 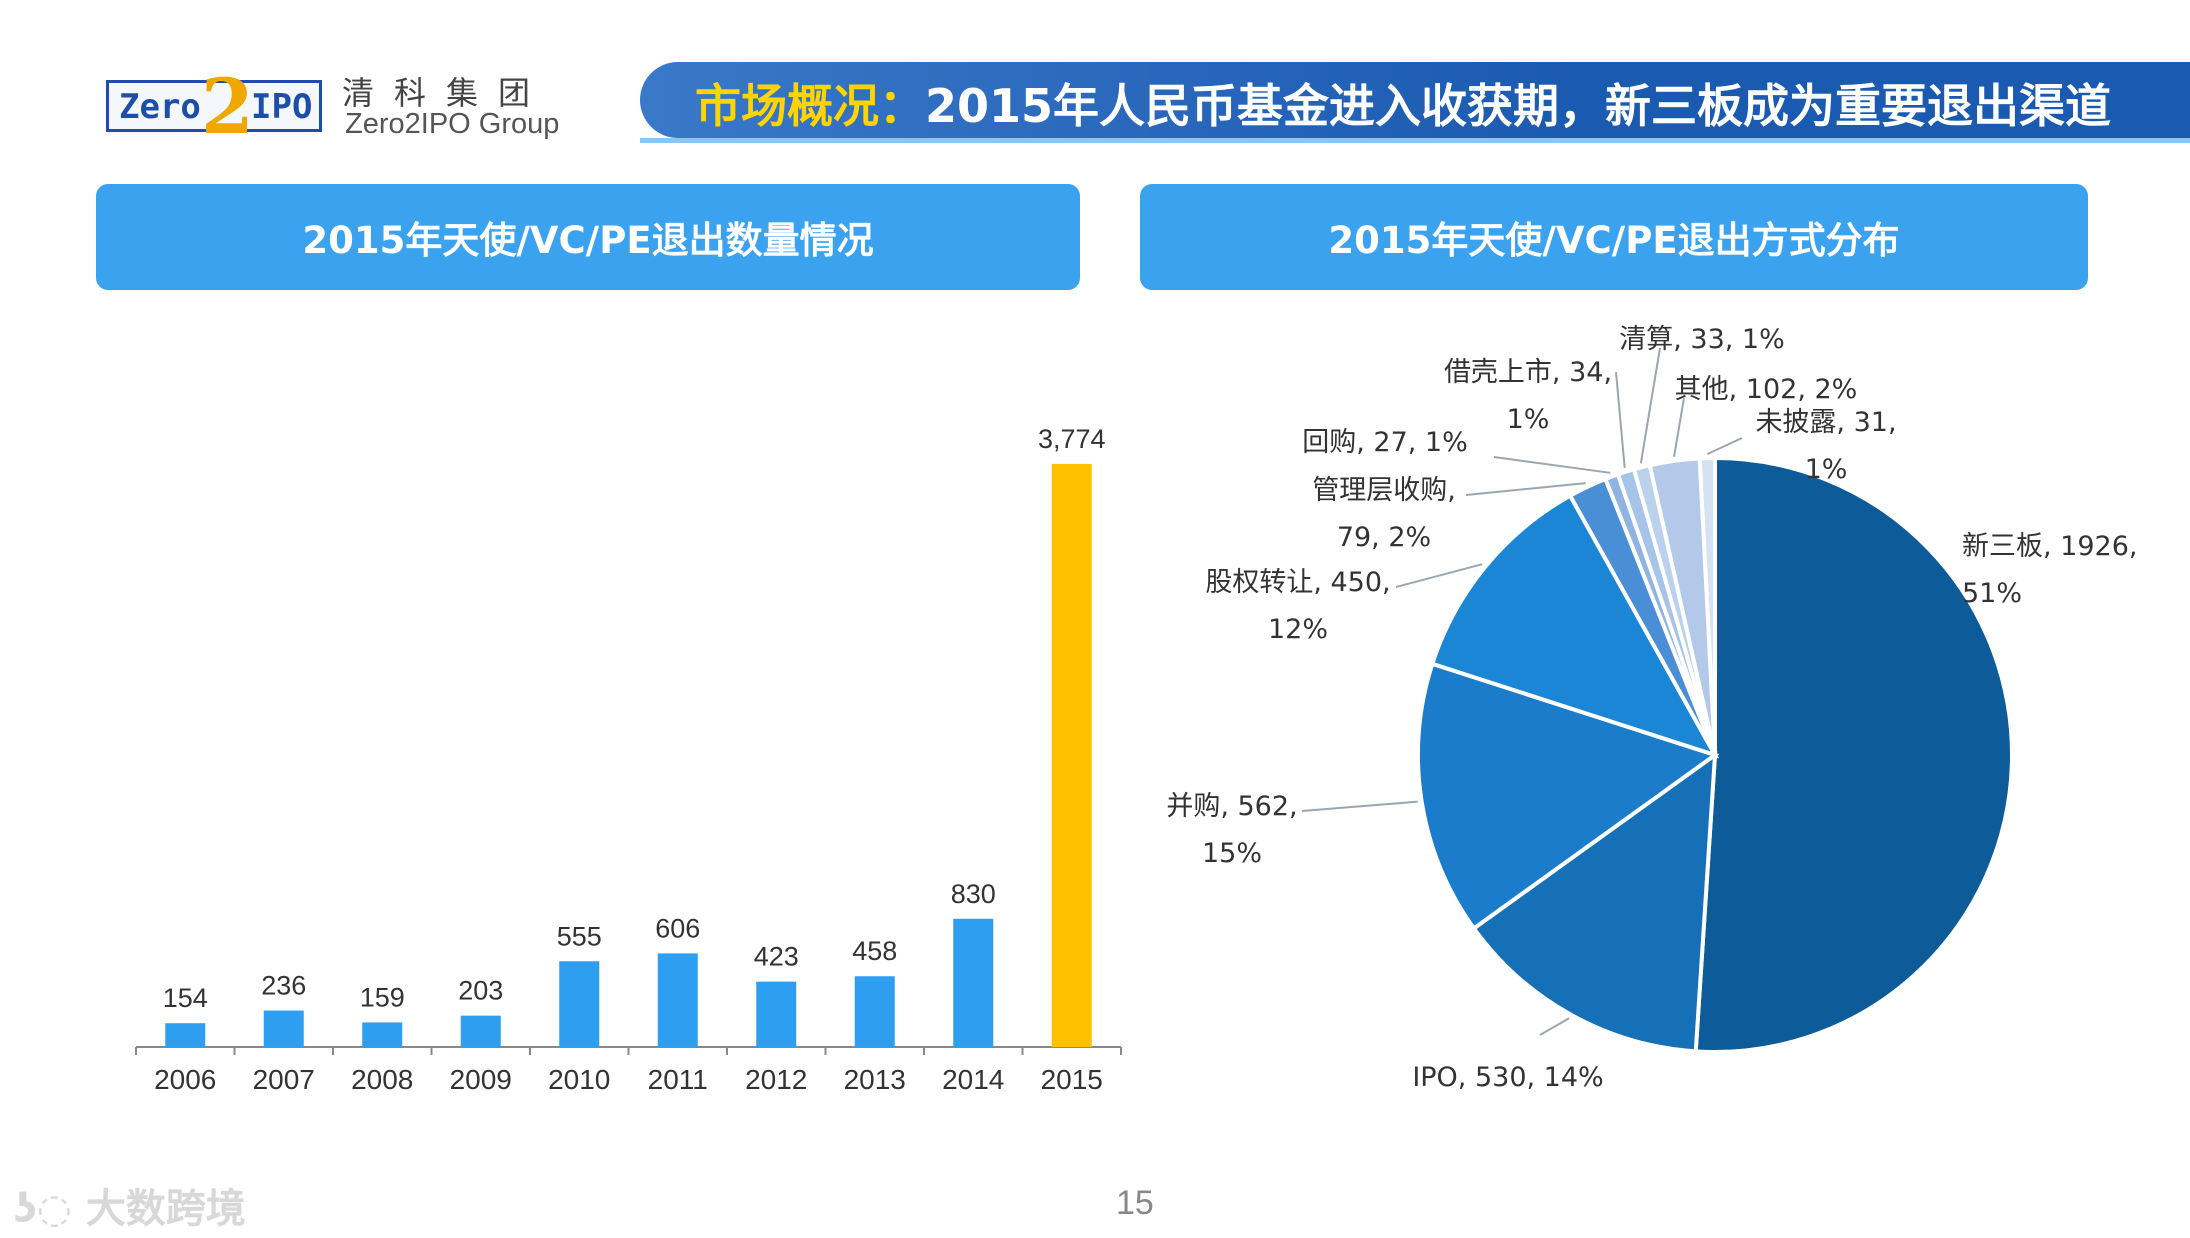 What do you see at coordinates (677, 928) in the screenshot?
I see `bar-value-label: 606` at bounding box center [677, 928].